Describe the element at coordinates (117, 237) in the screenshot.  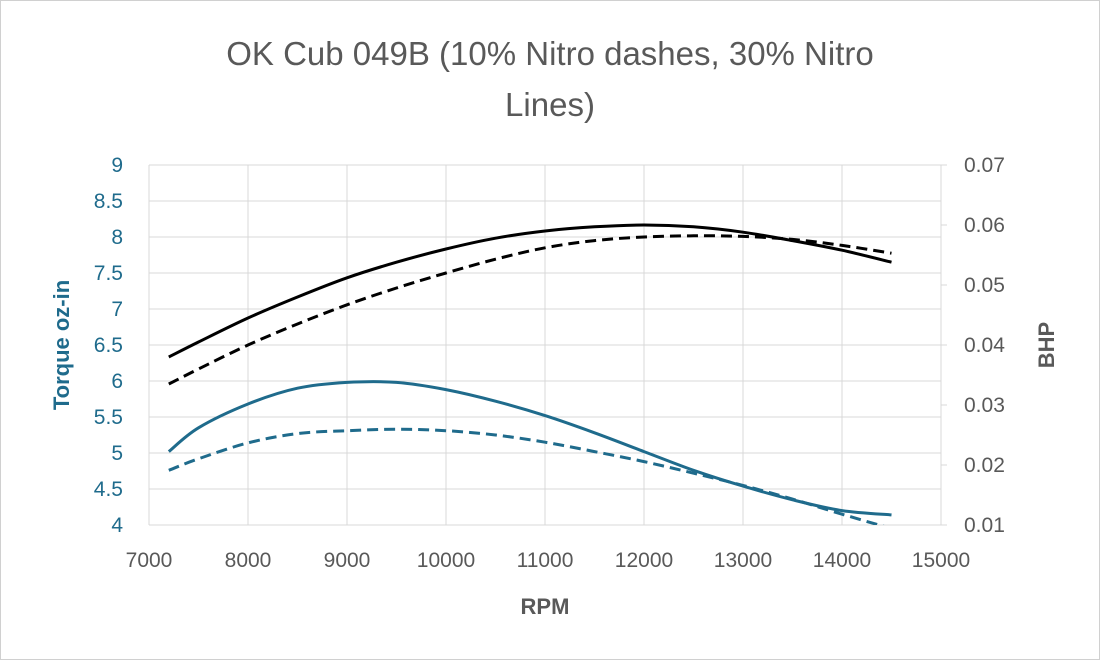
I see `y-left-tick-label: 8` at that location.